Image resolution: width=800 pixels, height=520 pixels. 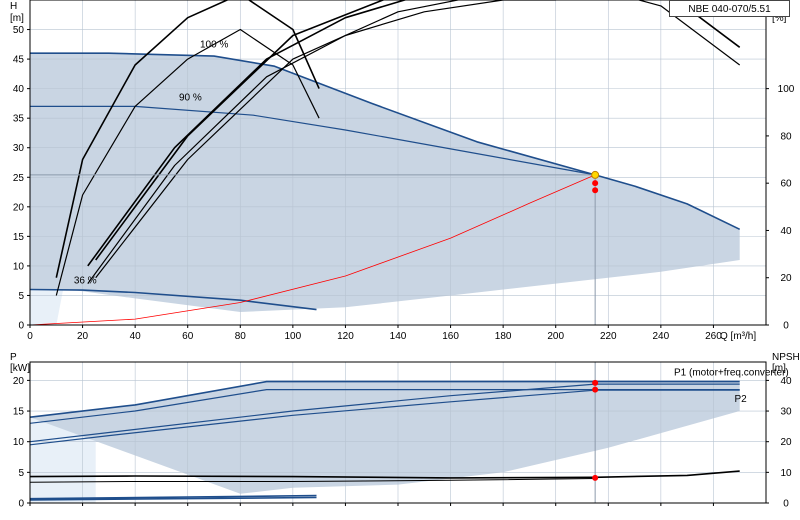 I want to click on x-tick-label: 260, so click(x=713, y=336).